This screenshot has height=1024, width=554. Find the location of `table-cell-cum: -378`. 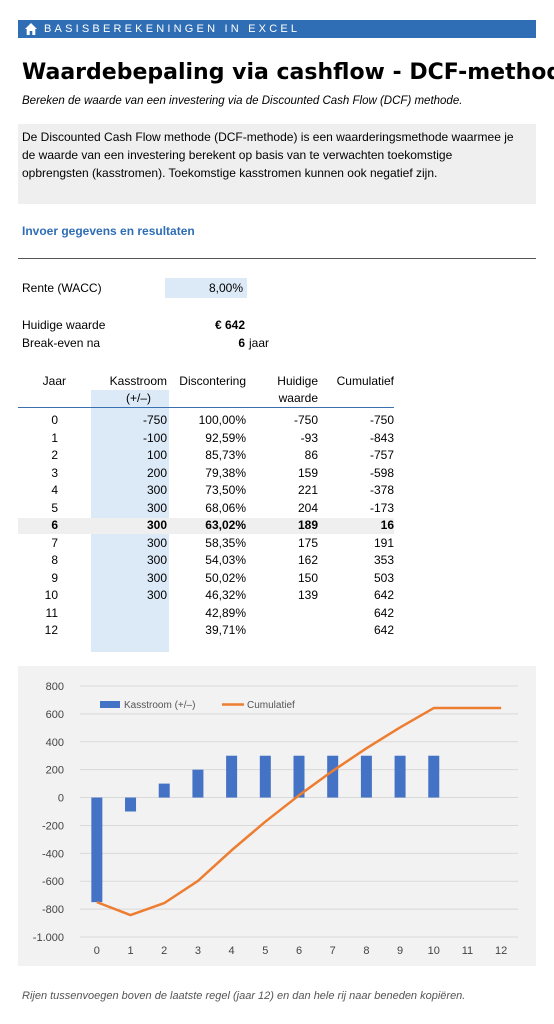

table-cell-cum: -378 is located at coordinates (381, 490).